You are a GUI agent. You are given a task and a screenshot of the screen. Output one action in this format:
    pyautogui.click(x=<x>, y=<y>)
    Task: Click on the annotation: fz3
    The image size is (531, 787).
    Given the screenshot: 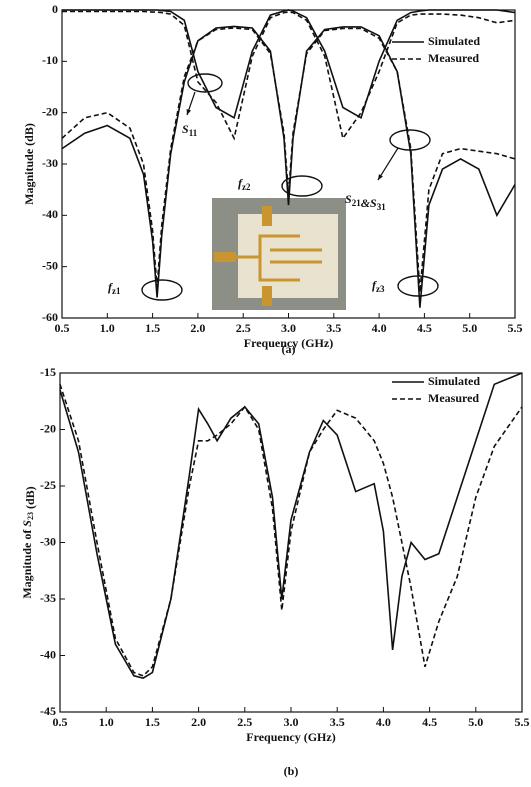 What is the action you would take?
    pyautogui.click(x=378, y=286)
    